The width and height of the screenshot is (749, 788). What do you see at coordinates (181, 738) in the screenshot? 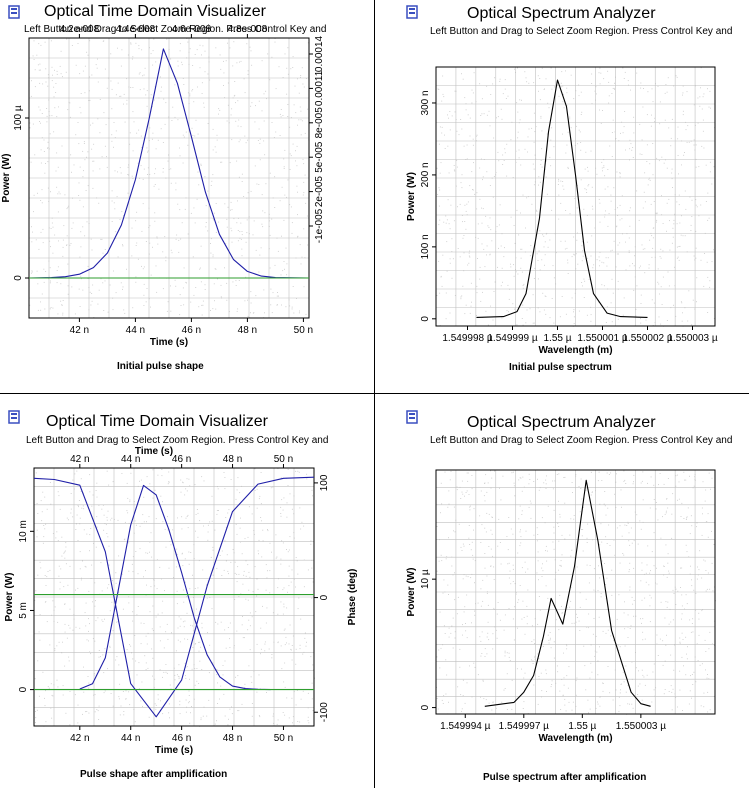
I see `x-tick-label: 46 n` at bounding box center [181, 738].